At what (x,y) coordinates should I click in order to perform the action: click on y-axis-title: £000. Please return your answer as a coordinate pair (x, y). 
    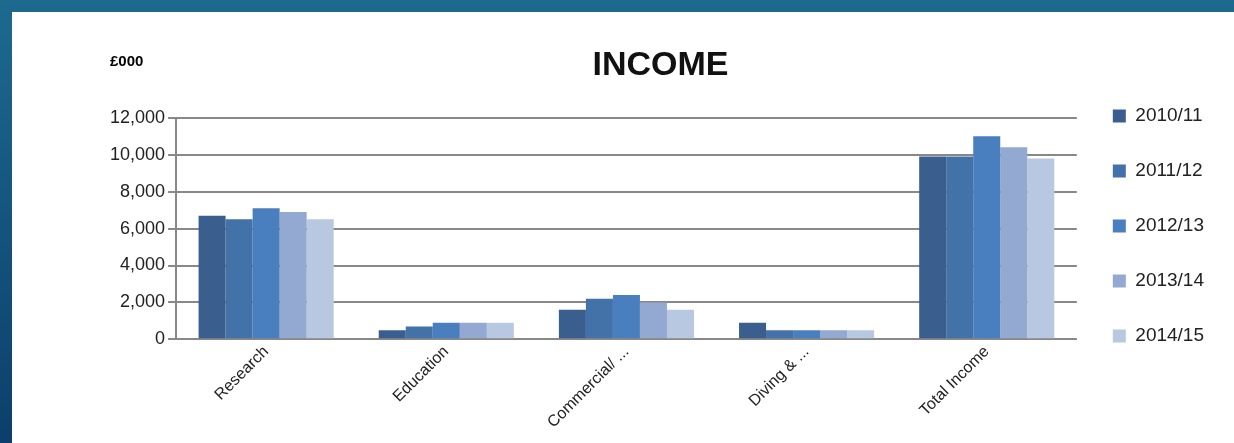
    Looking at the image, I should click on (127, 61).